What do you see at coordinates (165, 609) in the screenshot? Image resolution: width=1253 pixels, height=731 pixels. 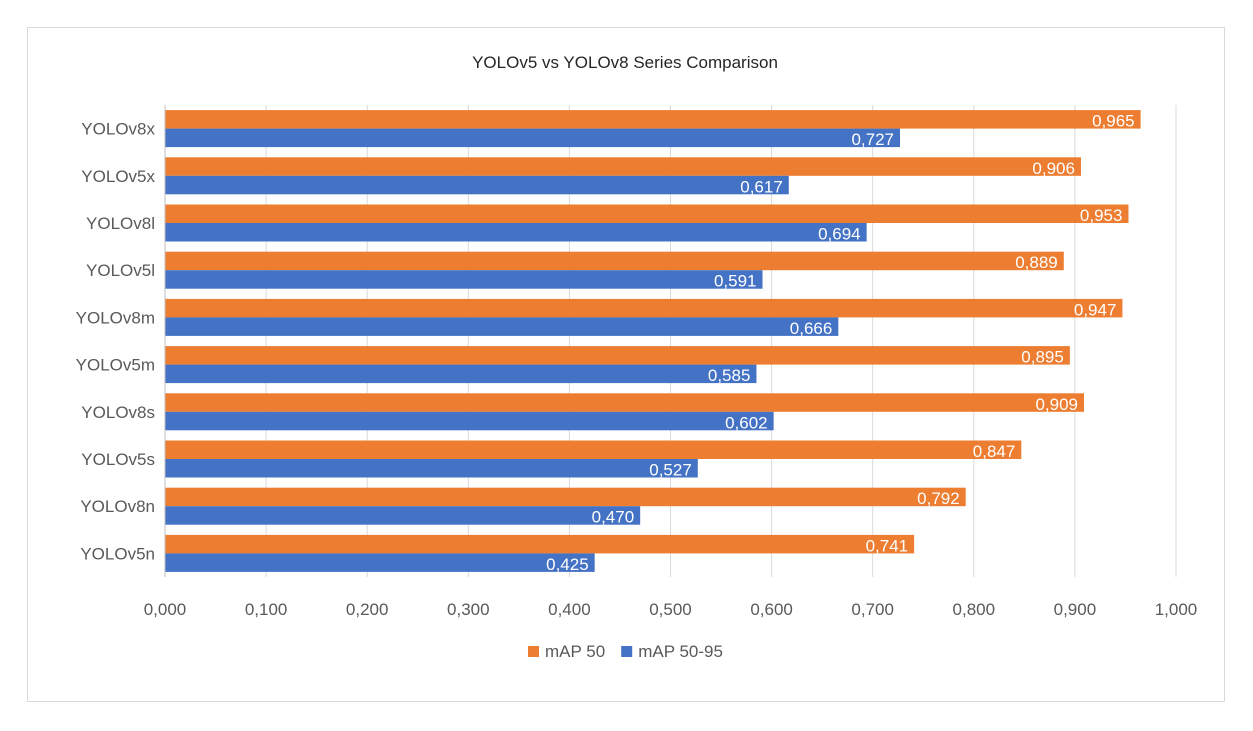 I see `x-tick-label: 0,000` at bounding box center [165, 609].